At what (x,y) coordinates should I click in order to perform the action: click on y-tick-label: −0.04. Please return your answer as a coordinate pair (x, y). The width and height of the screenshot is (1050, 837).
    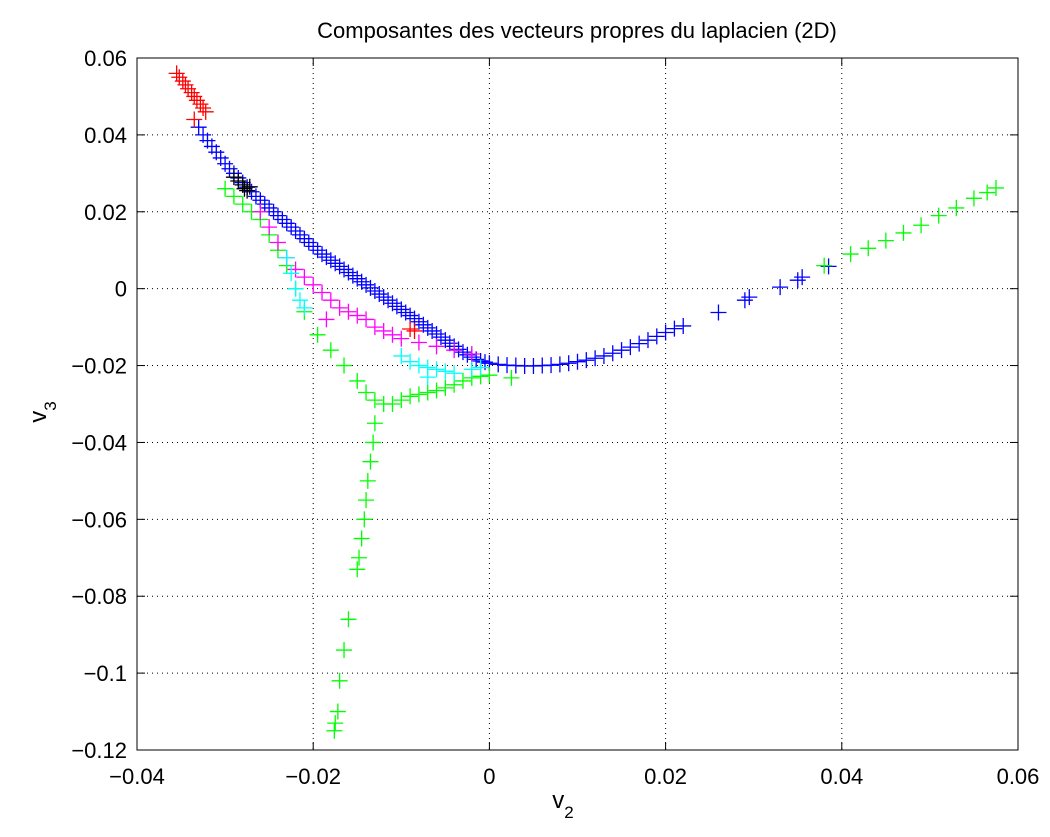
    Looking at the image, I should click on (99, 442).